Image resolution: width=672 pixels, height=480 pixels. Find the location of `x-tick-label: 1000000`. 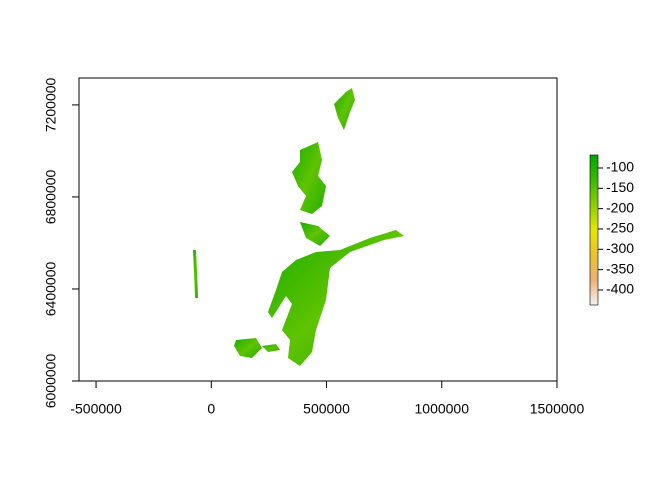

x-tick-label: 1000000 is located at coordinates (442, 409).